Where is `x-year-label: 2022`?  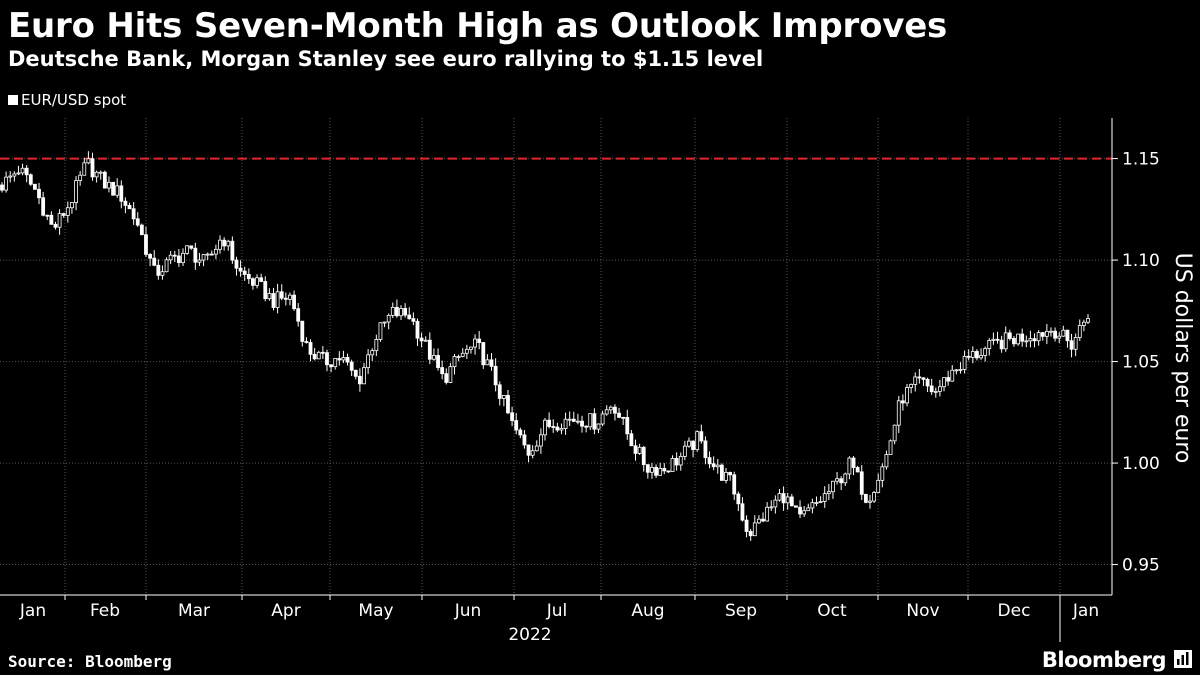 x-year-label: 2022 is located at coordinates (529, 635).